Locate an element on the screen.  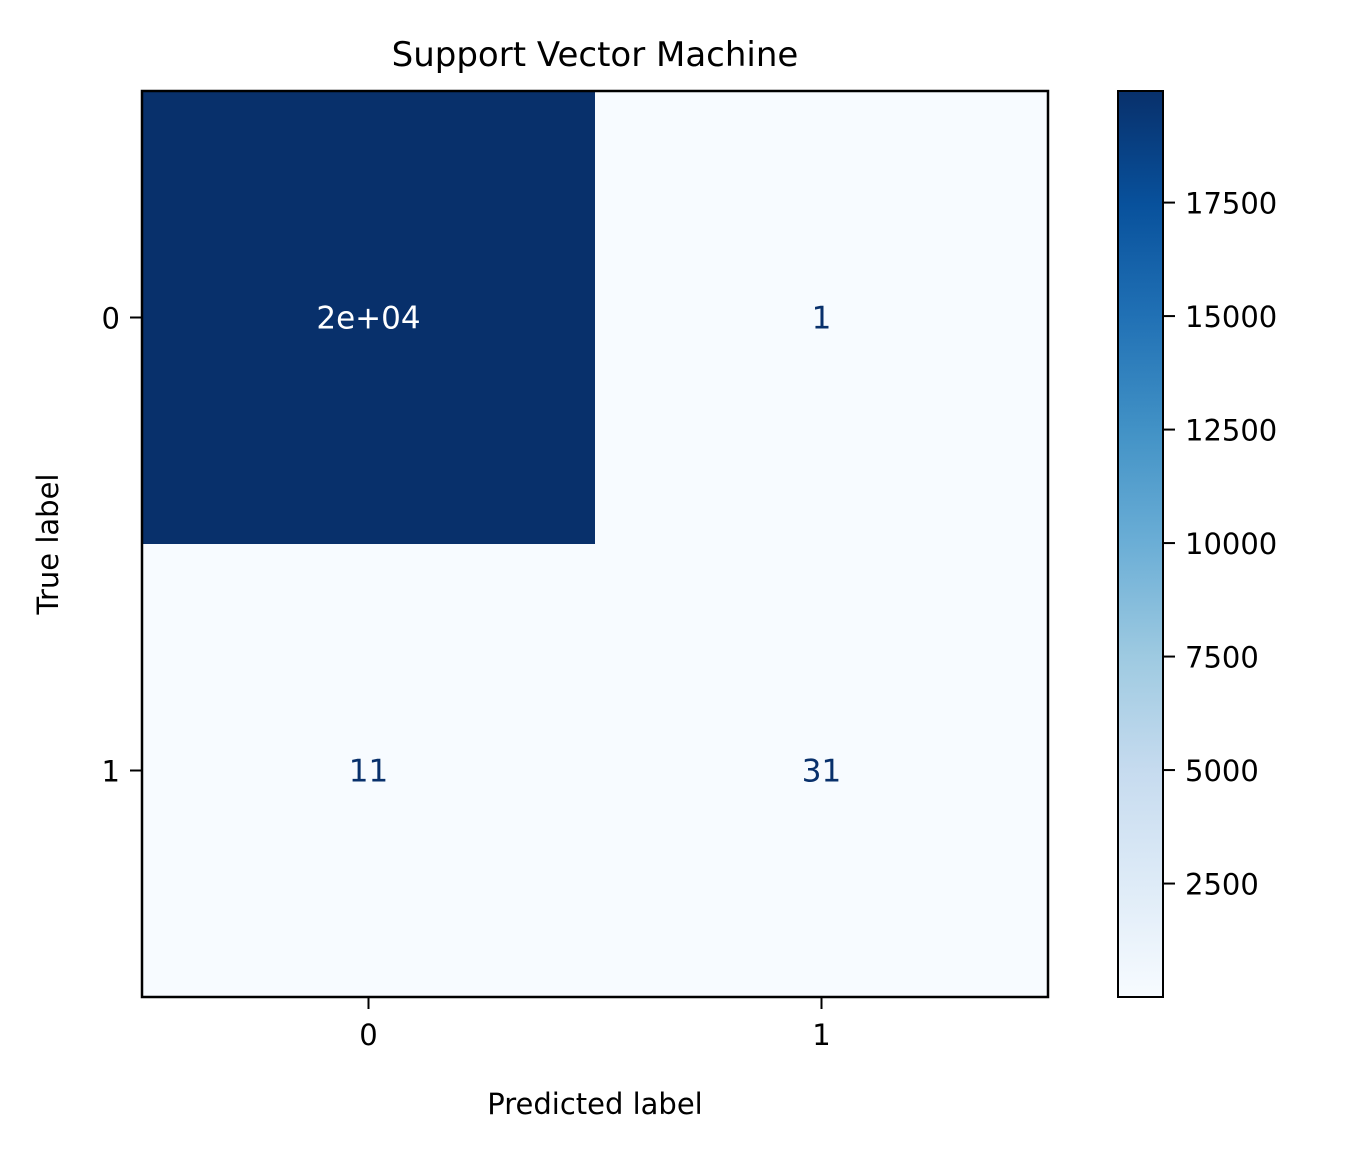
colorbar-ticks: 2500 5000 7500 10000 12500 15000 17500 is located at coordinates (1220, 544).